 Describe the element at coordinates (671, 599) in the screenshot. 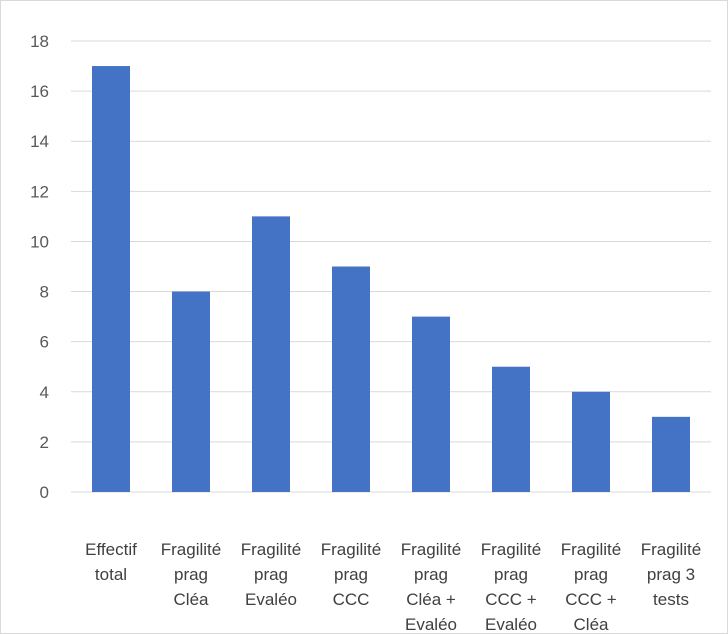

I see `x-category-label-line: tests` at that location.